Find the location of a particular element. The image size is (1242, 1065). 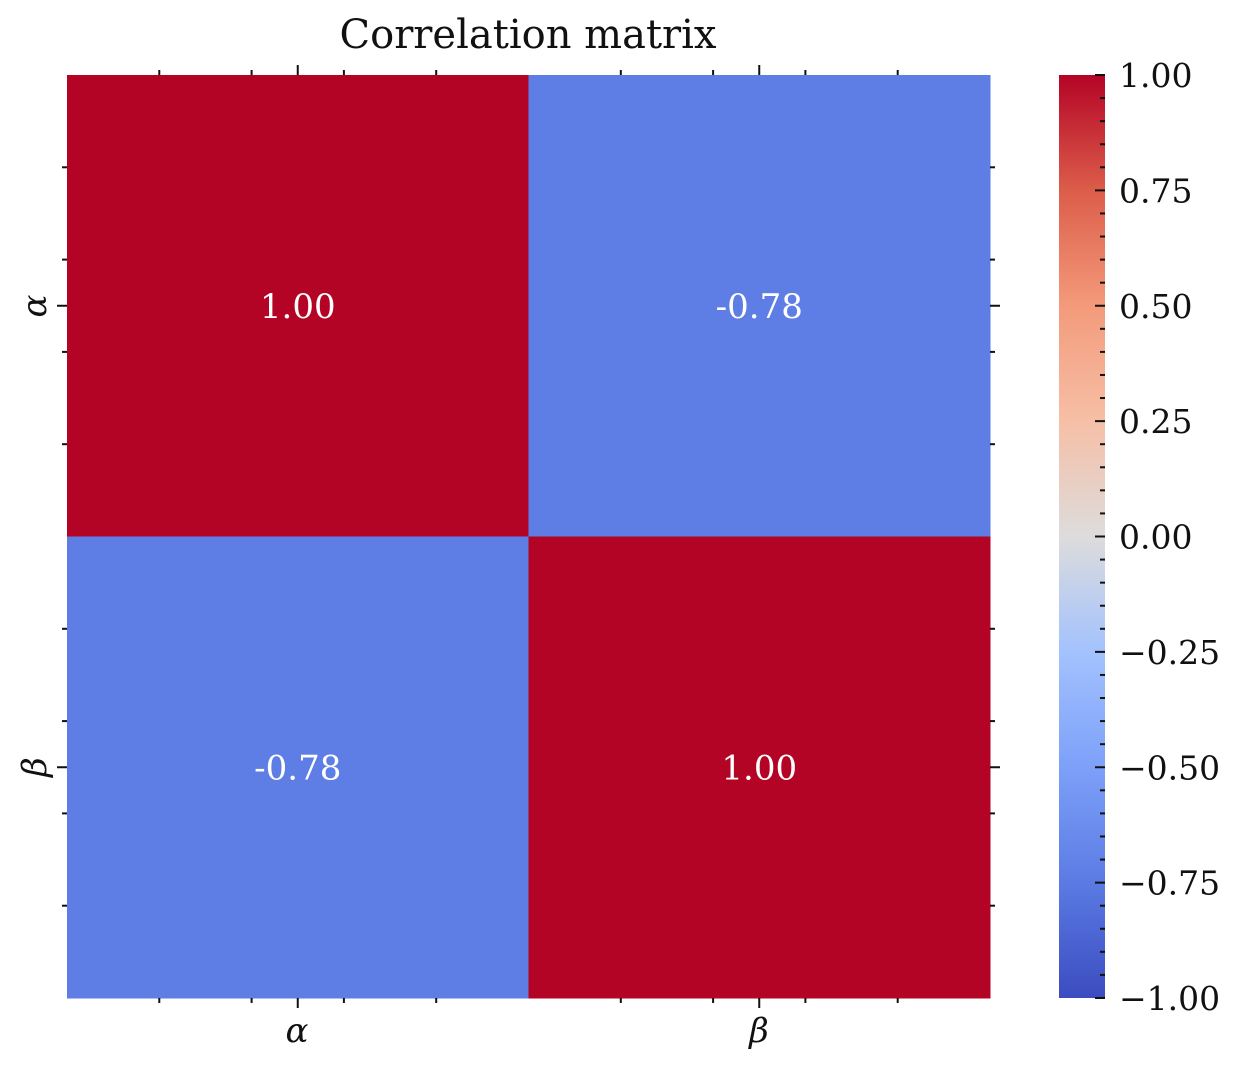

colorbar-tick-label: 0.50 is located at coordinates (1155, 306).